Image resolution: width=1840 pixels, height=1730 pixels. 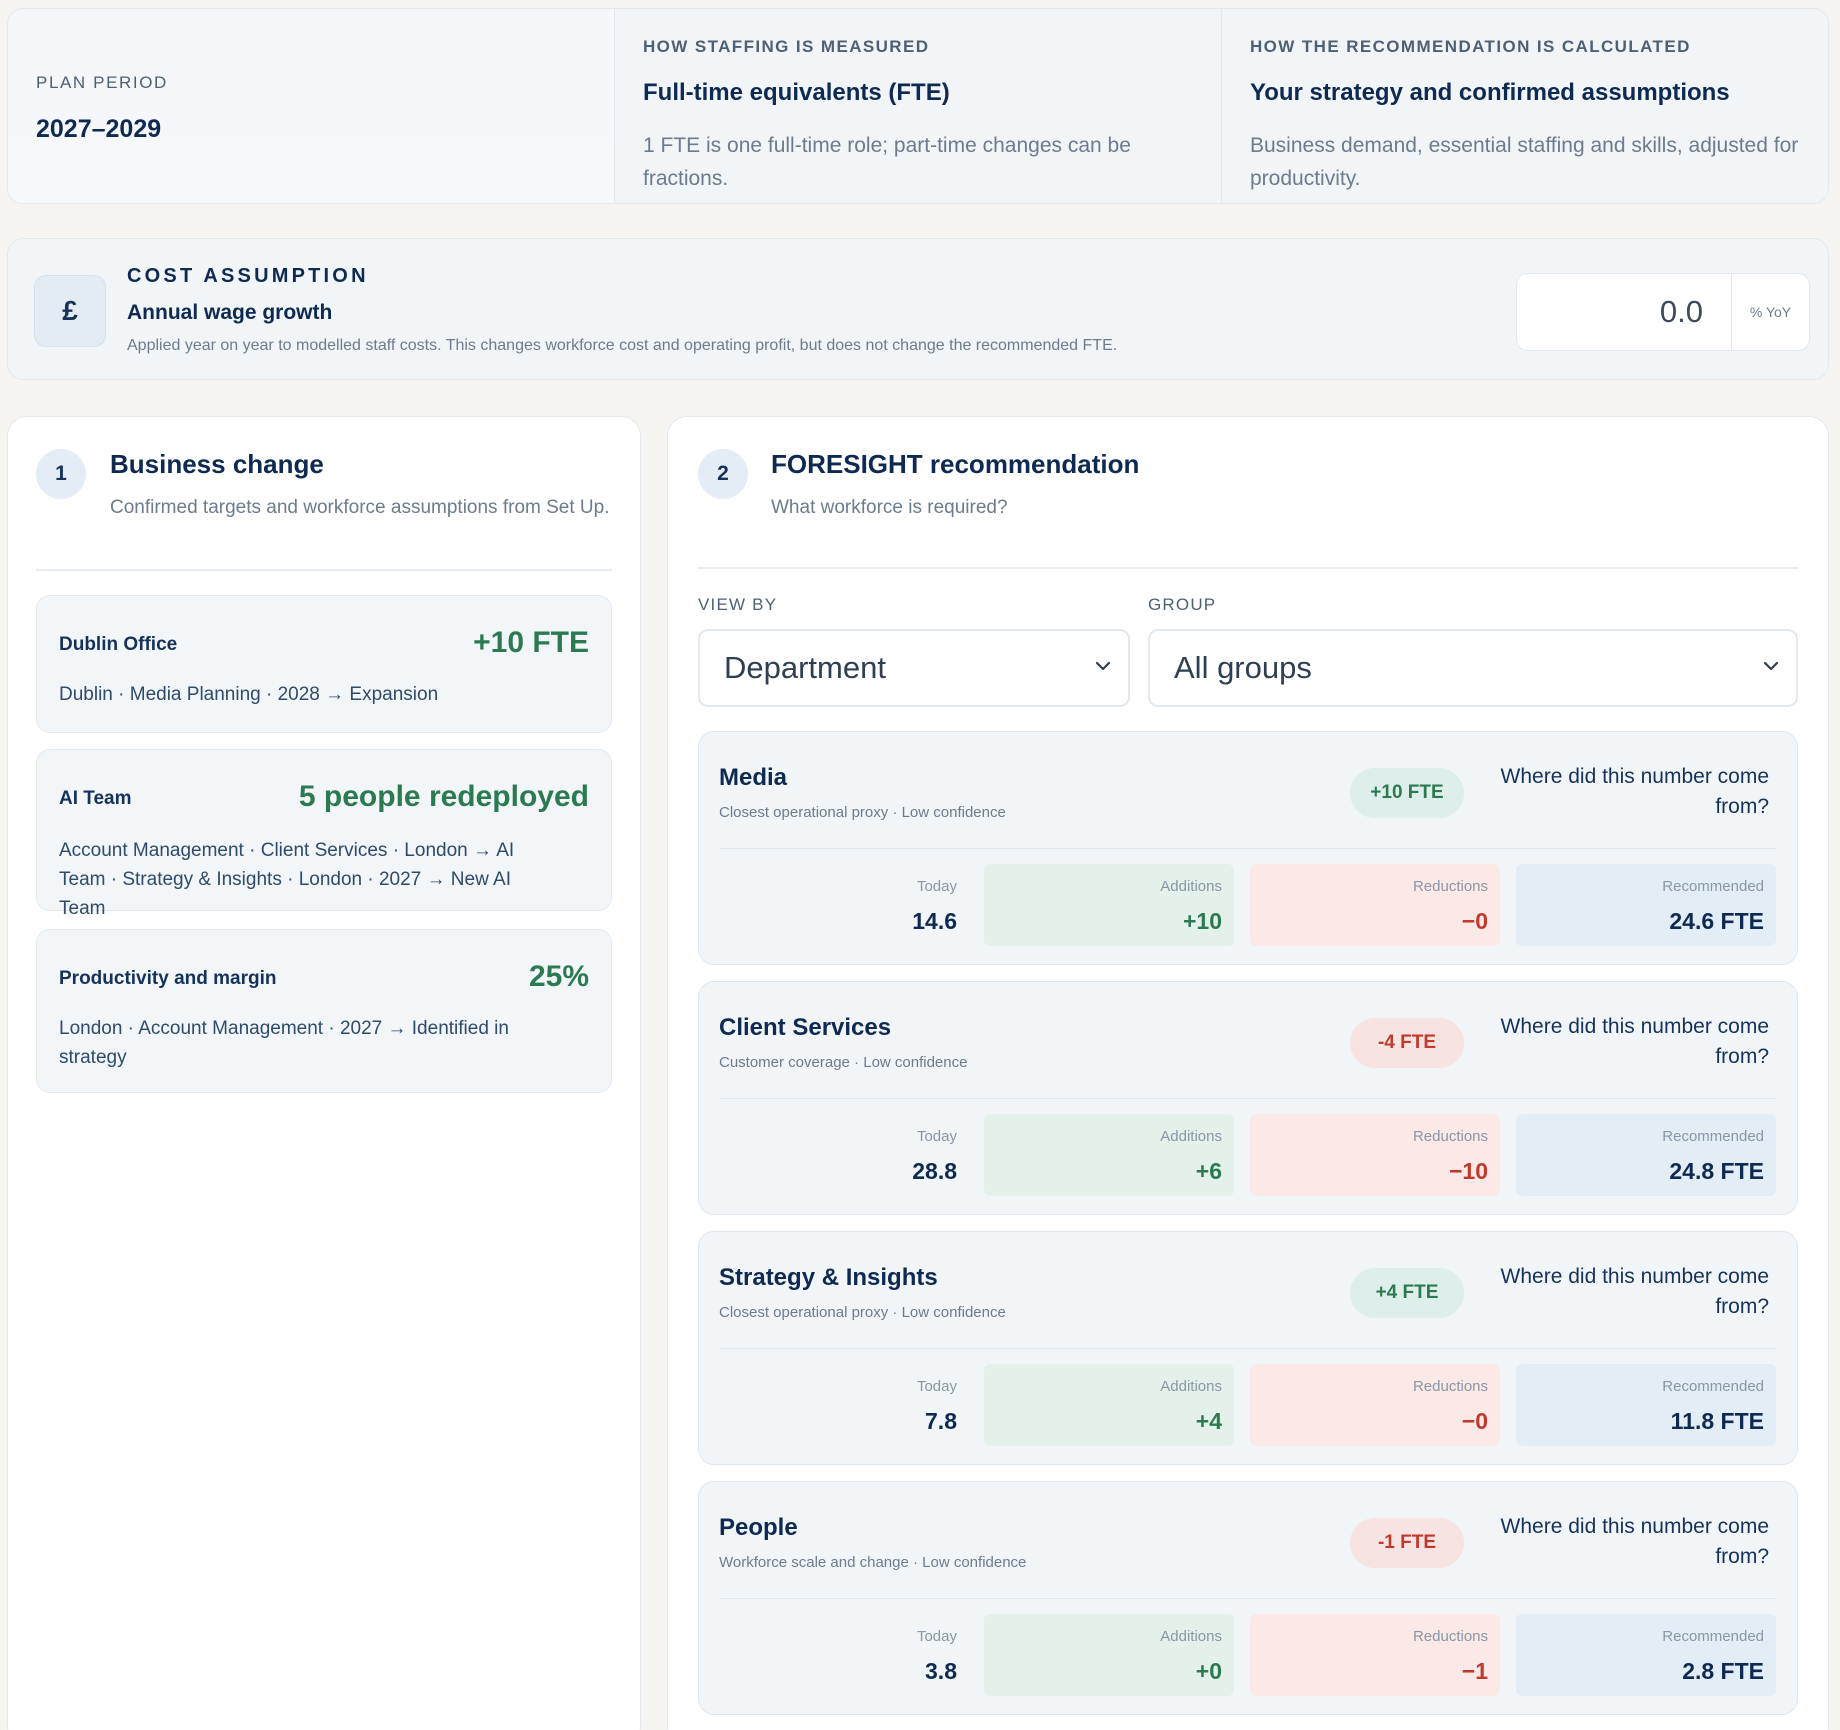 What do you see at coordinates (1109, 1155) in the screenshot?
I see `stat-additions: Additions +6` at bounding box center [1109, 1155].